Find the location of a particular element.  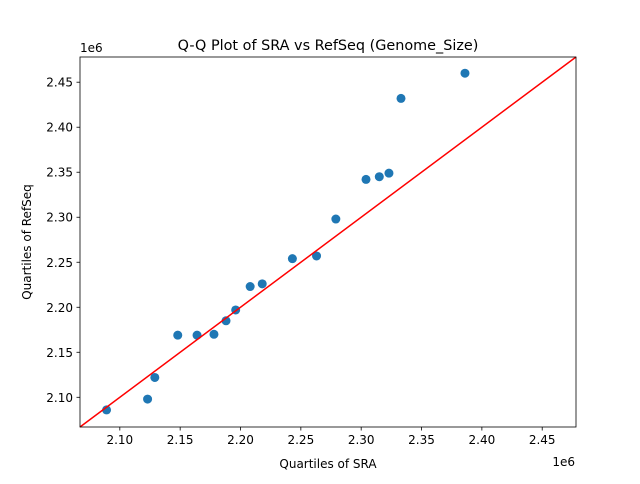

x-axis-label: Quartiles of SRA is located at coordinates (328, 464).